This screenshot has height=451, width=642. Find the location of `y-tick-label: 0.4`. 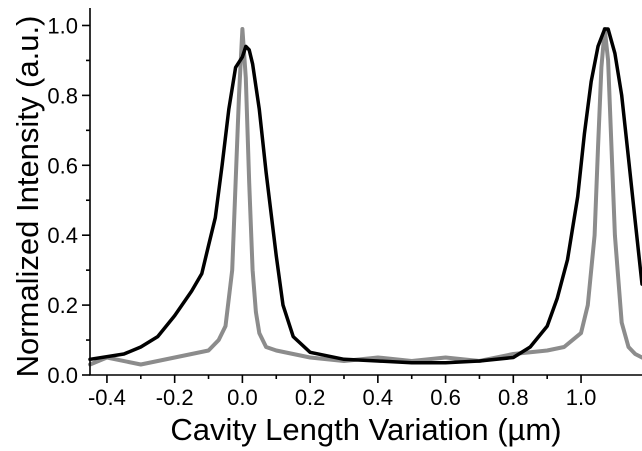

y-tick-label: 0.4 is located at coordinates (62, 235).